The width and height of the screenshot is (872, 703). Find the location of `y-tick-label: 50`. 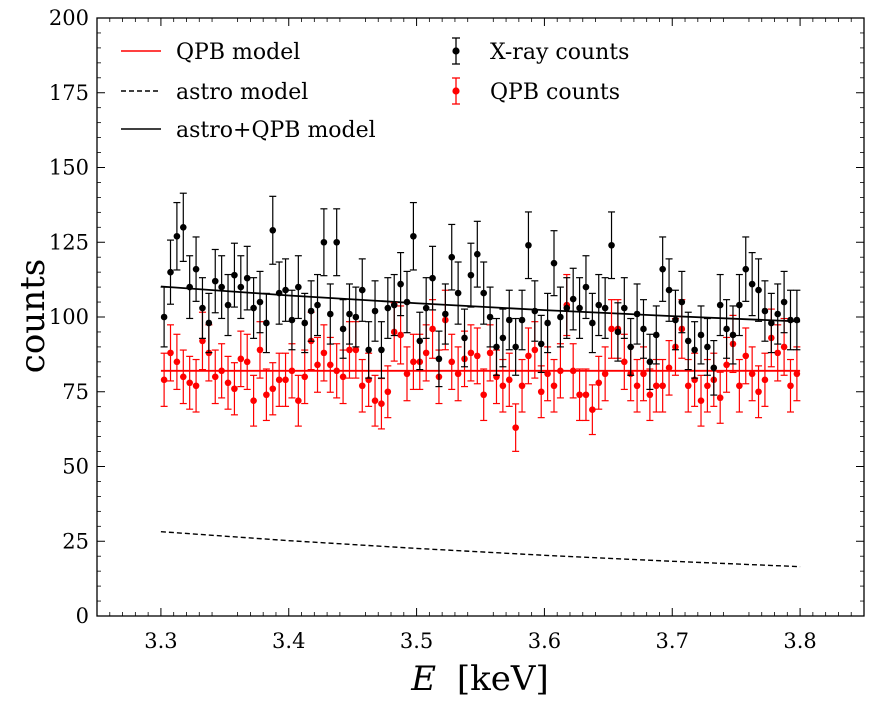

y-tick-label: 50 is located at coordinates (75, 467).